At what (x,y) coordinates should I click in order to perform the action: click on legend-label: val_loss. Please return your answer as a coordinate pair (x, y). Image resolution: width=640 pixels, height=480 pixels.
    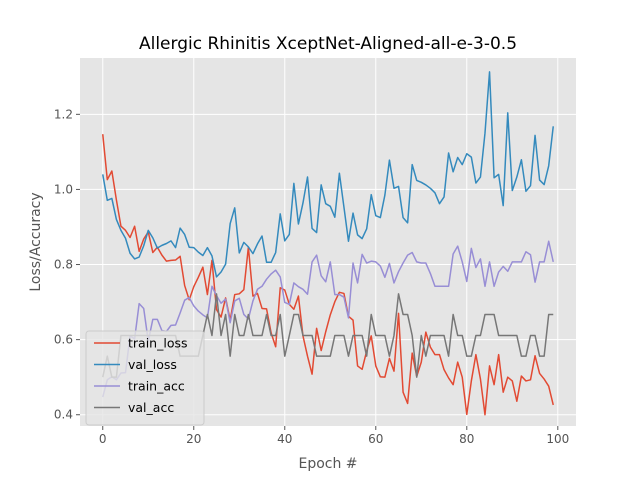
    Looking at the image, I should click on (152, 364).